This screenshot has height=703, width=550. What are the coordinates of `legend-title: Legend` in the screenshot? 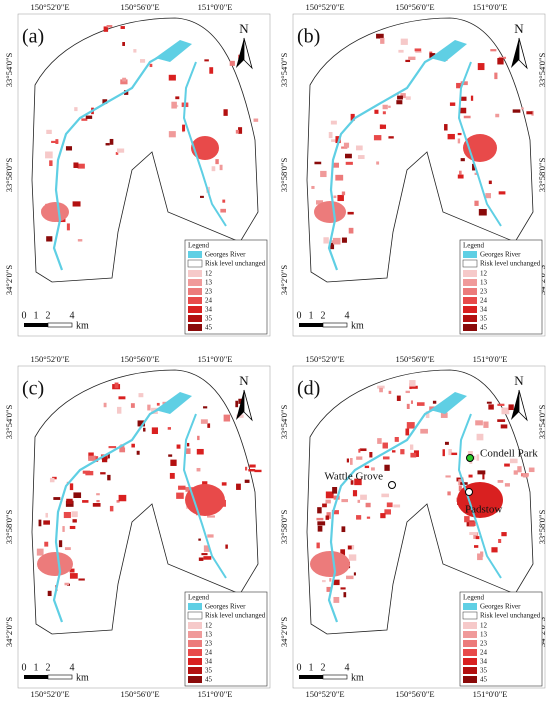 It's located at (473, 598).